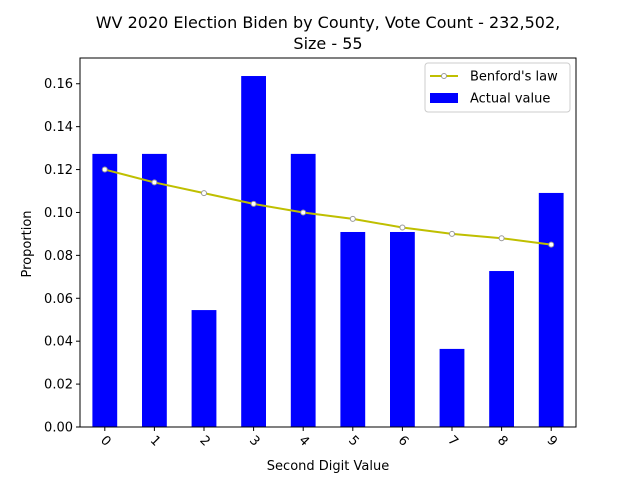 The width and height of the screenshot is (640, 484). I want to click on y-axis: 0.00 0.02 0.04 0.06 0.08 0.10 0.12 0.14 0.16, so click(62, 256).